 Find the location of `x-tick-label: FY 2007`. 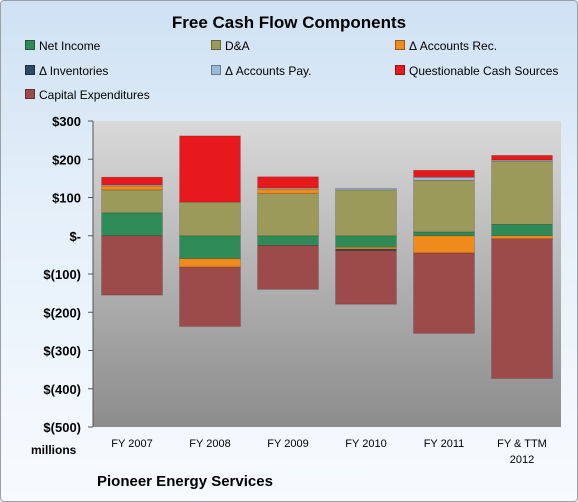

x-tick-label: FY 2007 is located at coordinates (131, 444).